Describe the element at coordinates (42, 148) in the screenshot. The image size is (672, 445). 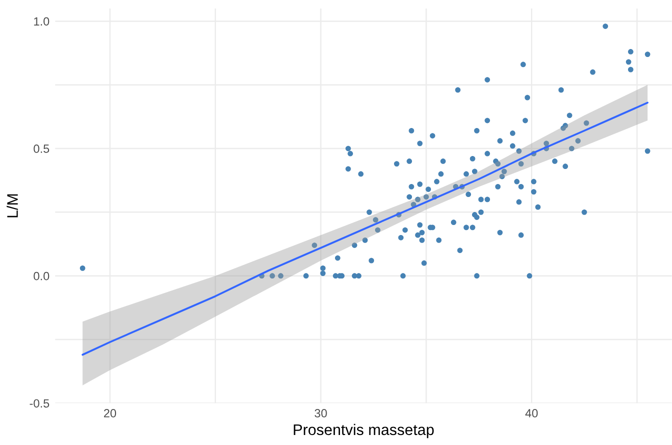
I see `y-tick-label: 0.5` at that location.